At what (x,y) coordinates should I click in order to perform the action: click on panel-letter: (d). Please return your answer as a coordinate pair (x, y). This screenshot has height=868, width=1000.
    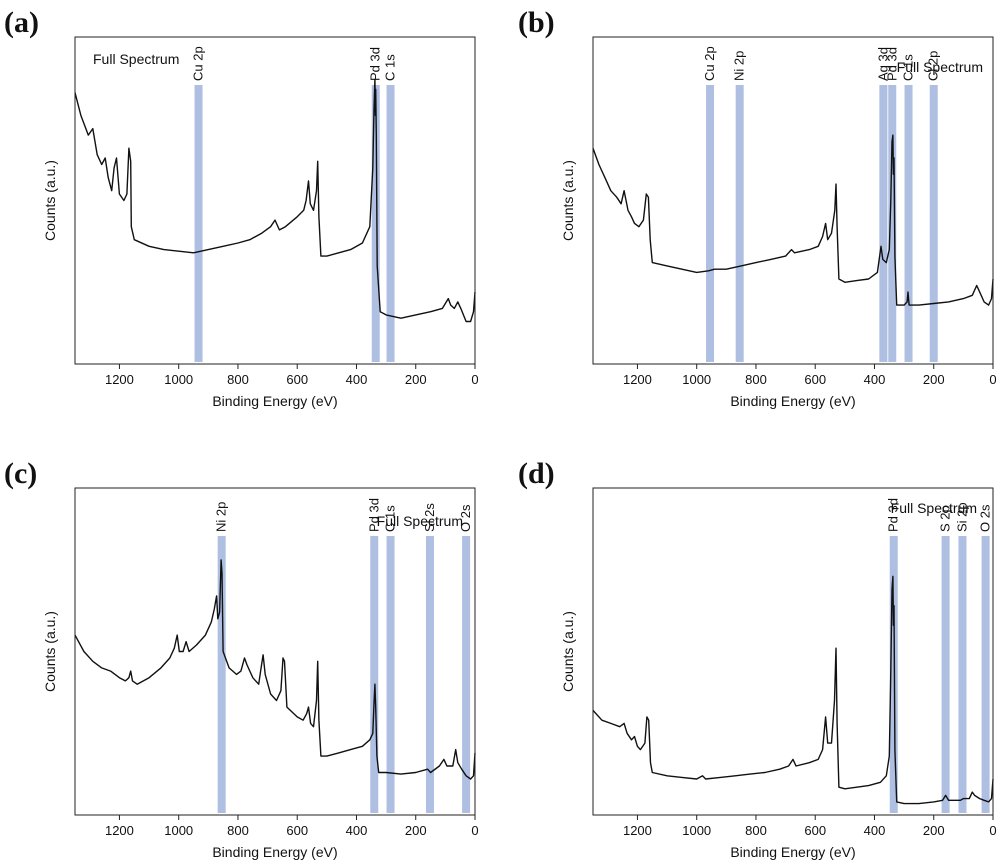
    Looking at the image, I should click on (536, 473).